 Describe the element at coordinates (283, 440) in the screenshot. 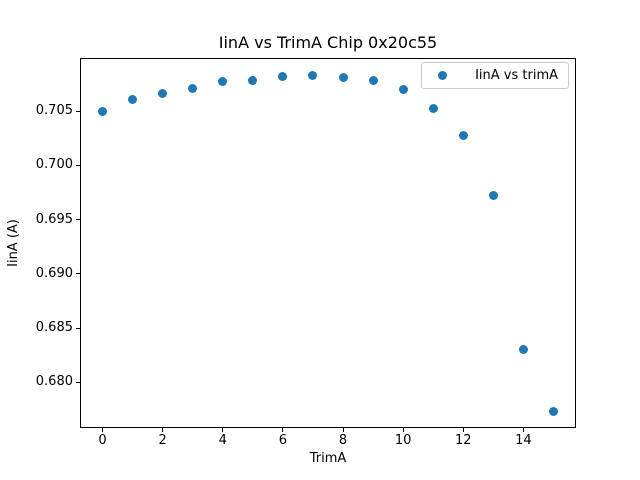

I see `x-tick-label: 6` at that location.